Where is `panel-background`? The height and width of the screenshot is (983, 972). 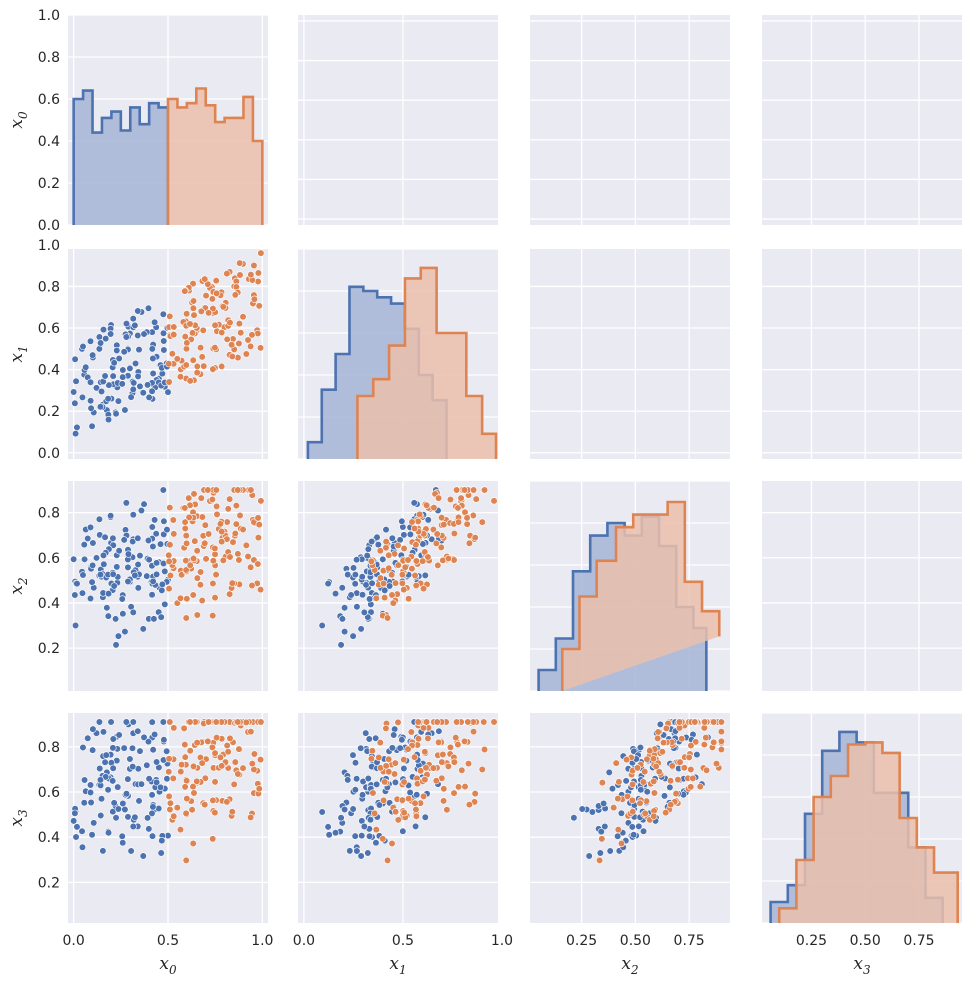
panel-background is located at coordinates (862, 586).